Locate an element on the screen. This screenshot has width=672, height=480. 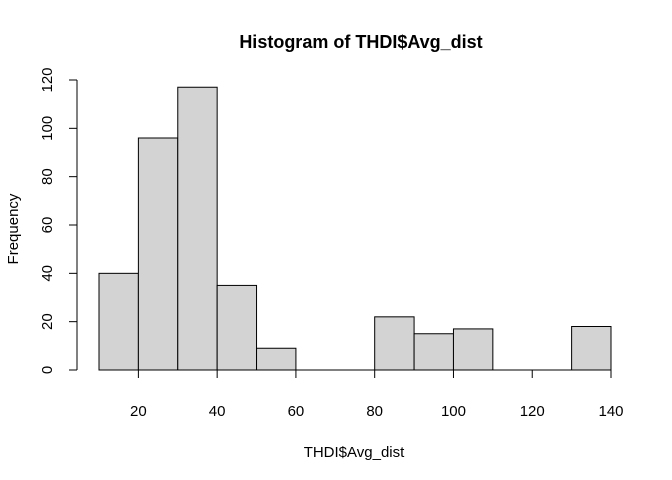
y-tick-label-3: 60 is located at coordinates (47, 225).